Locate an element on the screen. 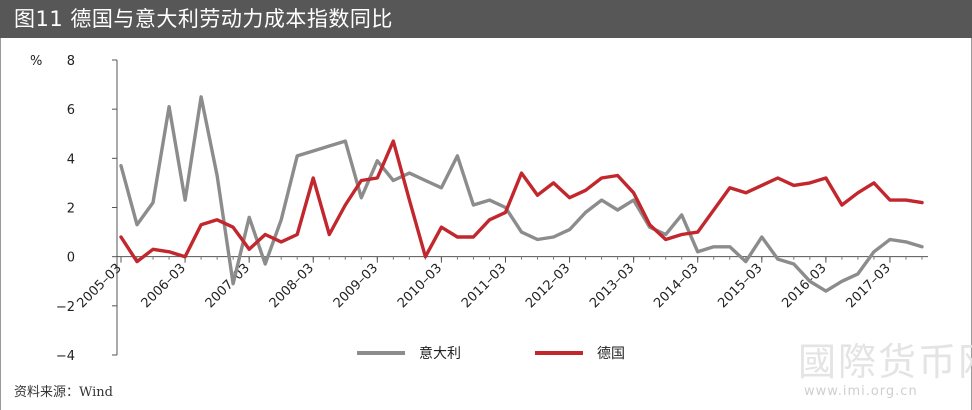  title-bar: 图11 德国与意大利劳动力成本指数同比 is located at coordinates (486, 19).